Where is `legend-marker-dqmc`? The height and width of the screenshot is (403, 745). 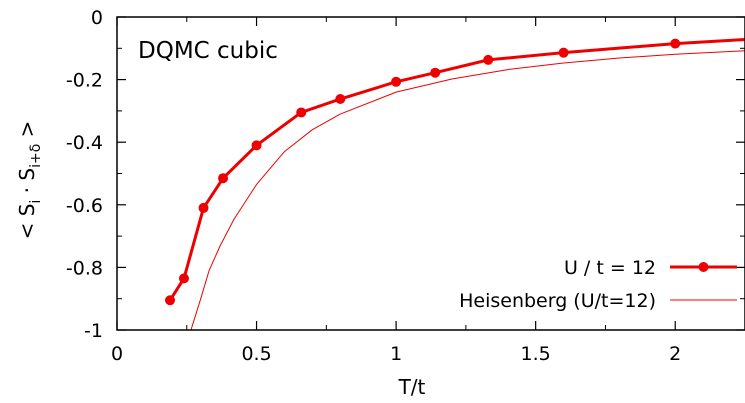
legend-marker-dqmc is located at coordinates (703, 267).